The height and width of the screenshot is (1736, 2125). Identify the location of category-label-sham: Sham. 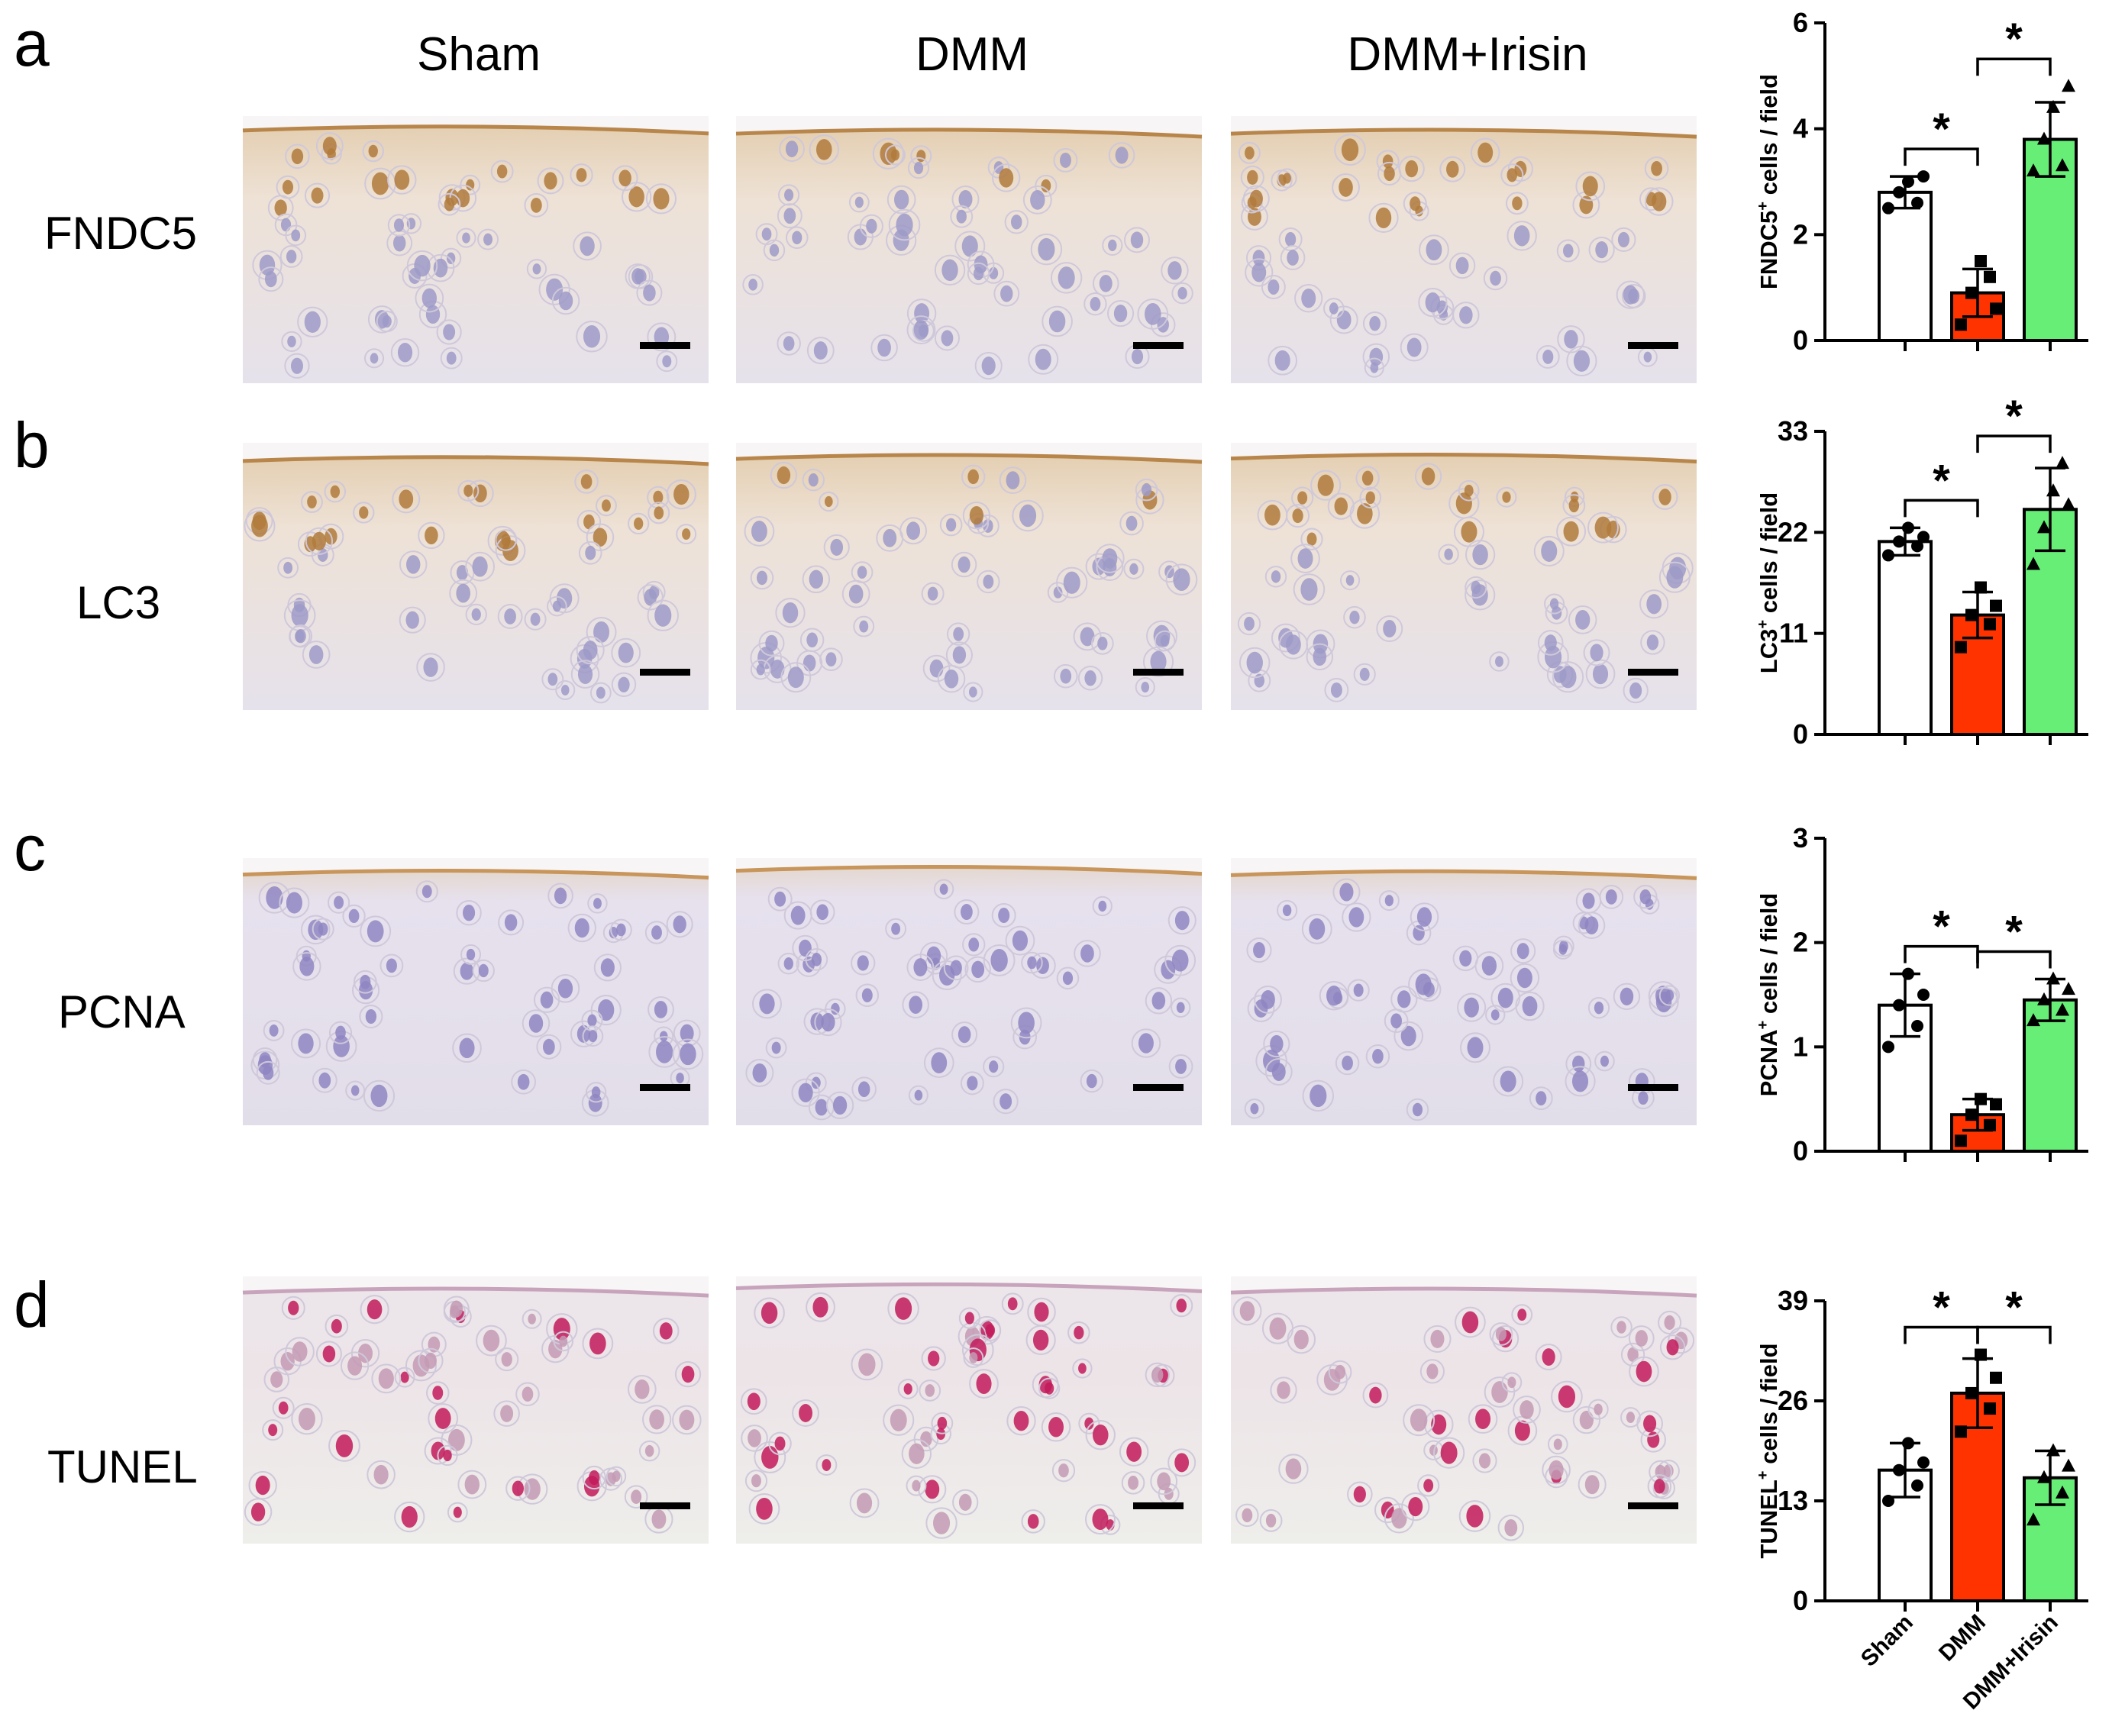
(1887, 1641).